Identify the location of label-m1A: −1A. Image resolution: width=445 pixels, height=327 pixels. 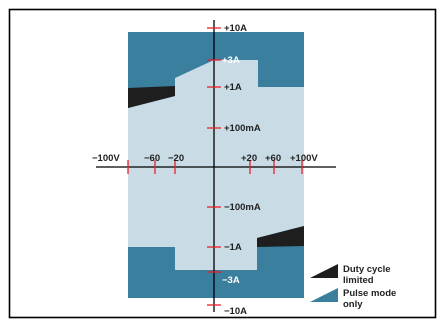
(233, 247).